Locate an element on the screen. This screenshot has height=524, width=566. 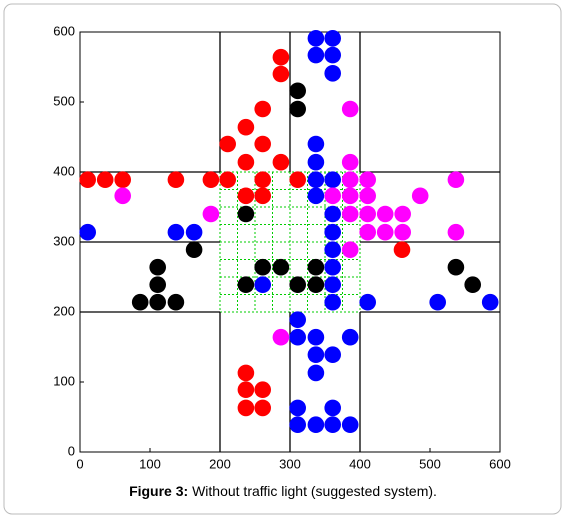
y-tick-label: 400 is located at coordinates (64, 170).